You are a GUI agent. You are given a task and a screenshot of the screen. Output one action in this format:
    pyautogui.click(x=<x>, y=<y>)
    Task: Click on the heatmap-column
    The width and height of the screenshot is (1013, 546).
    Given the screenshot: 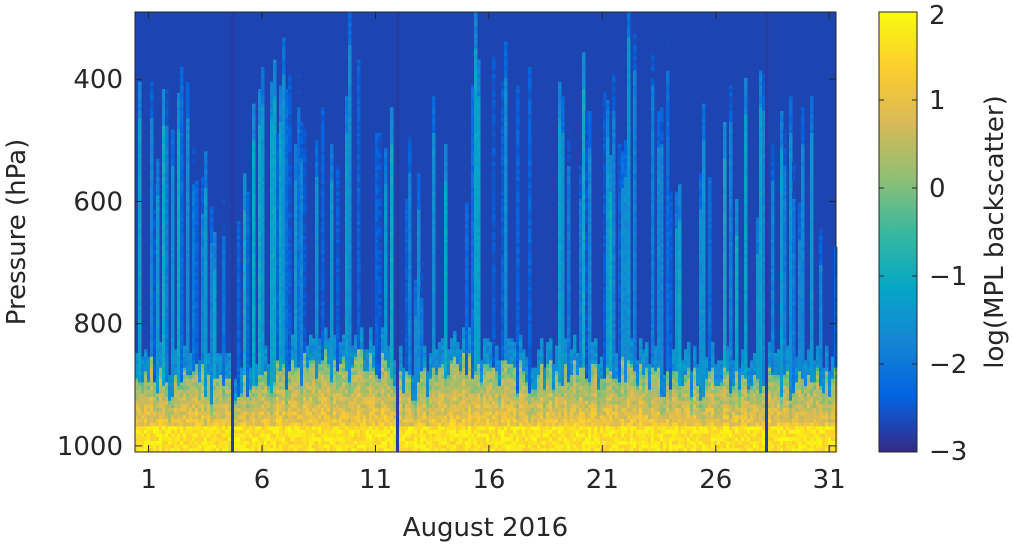 What is the action you would take?
    pyautogui.click(x=281, y=269)
    